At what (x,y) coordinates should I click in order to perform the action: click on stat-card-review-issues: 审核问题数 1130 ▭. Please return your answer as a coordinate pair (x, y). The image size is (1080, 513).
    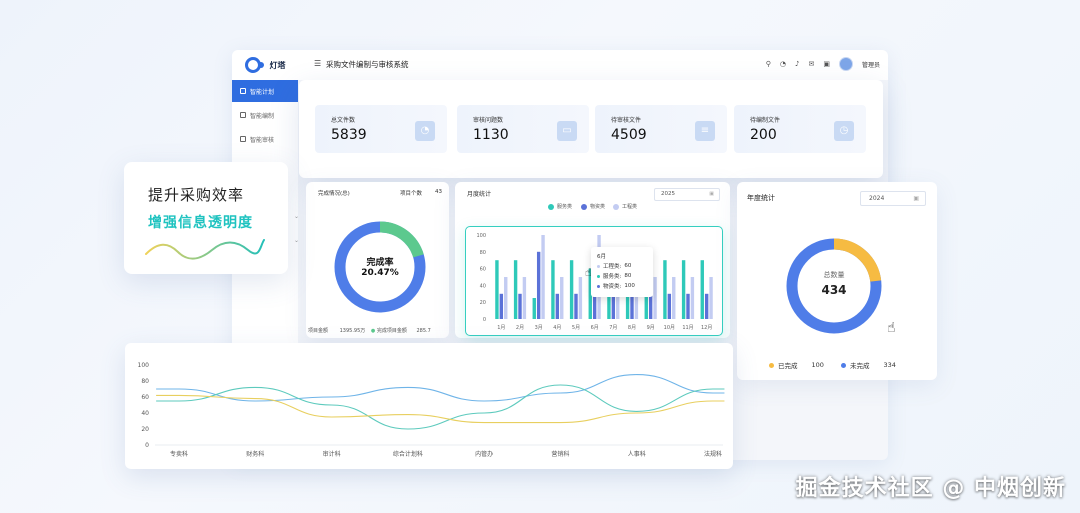
    Looking at the image, I should click on (523, 129).